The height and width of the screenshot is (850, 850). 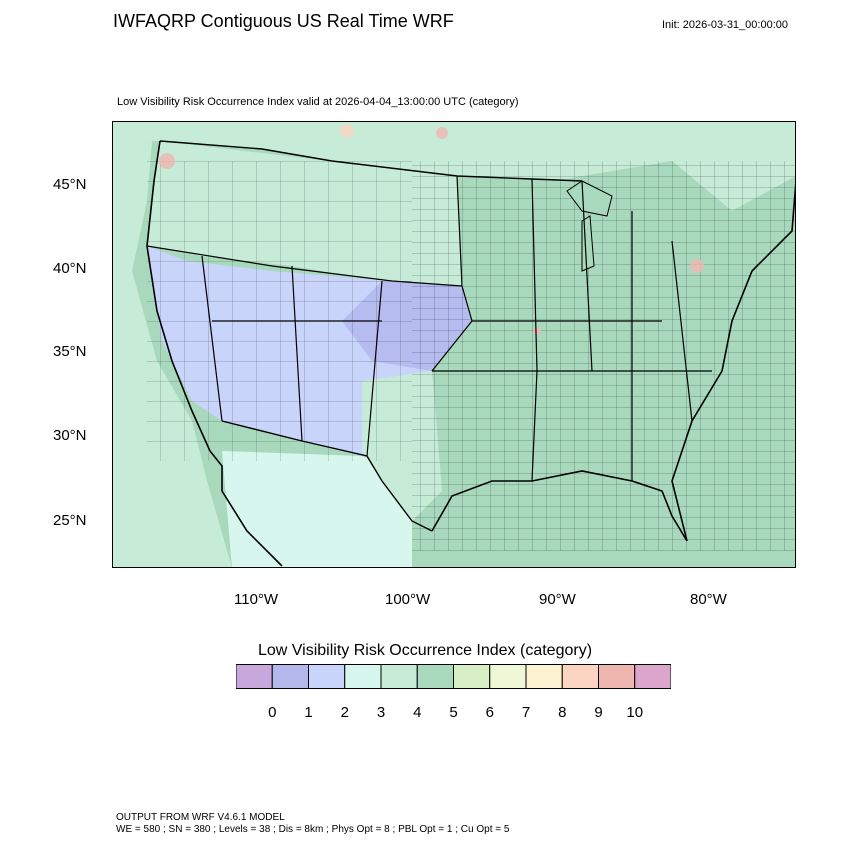 What do you see at coordinates (526, 712) in the screenshot?
I see `colorbar-tick-label: 7` at bounding box center [526, 712].